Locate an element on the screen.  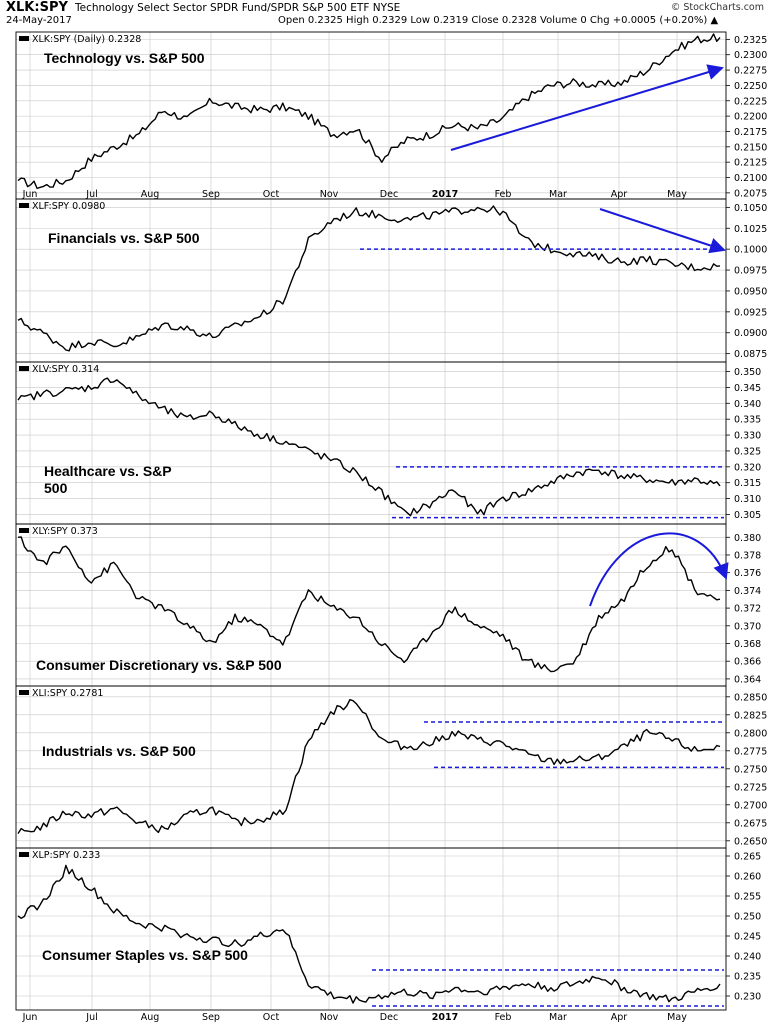
panel-6-series-line is located at coordinates (369, 934).